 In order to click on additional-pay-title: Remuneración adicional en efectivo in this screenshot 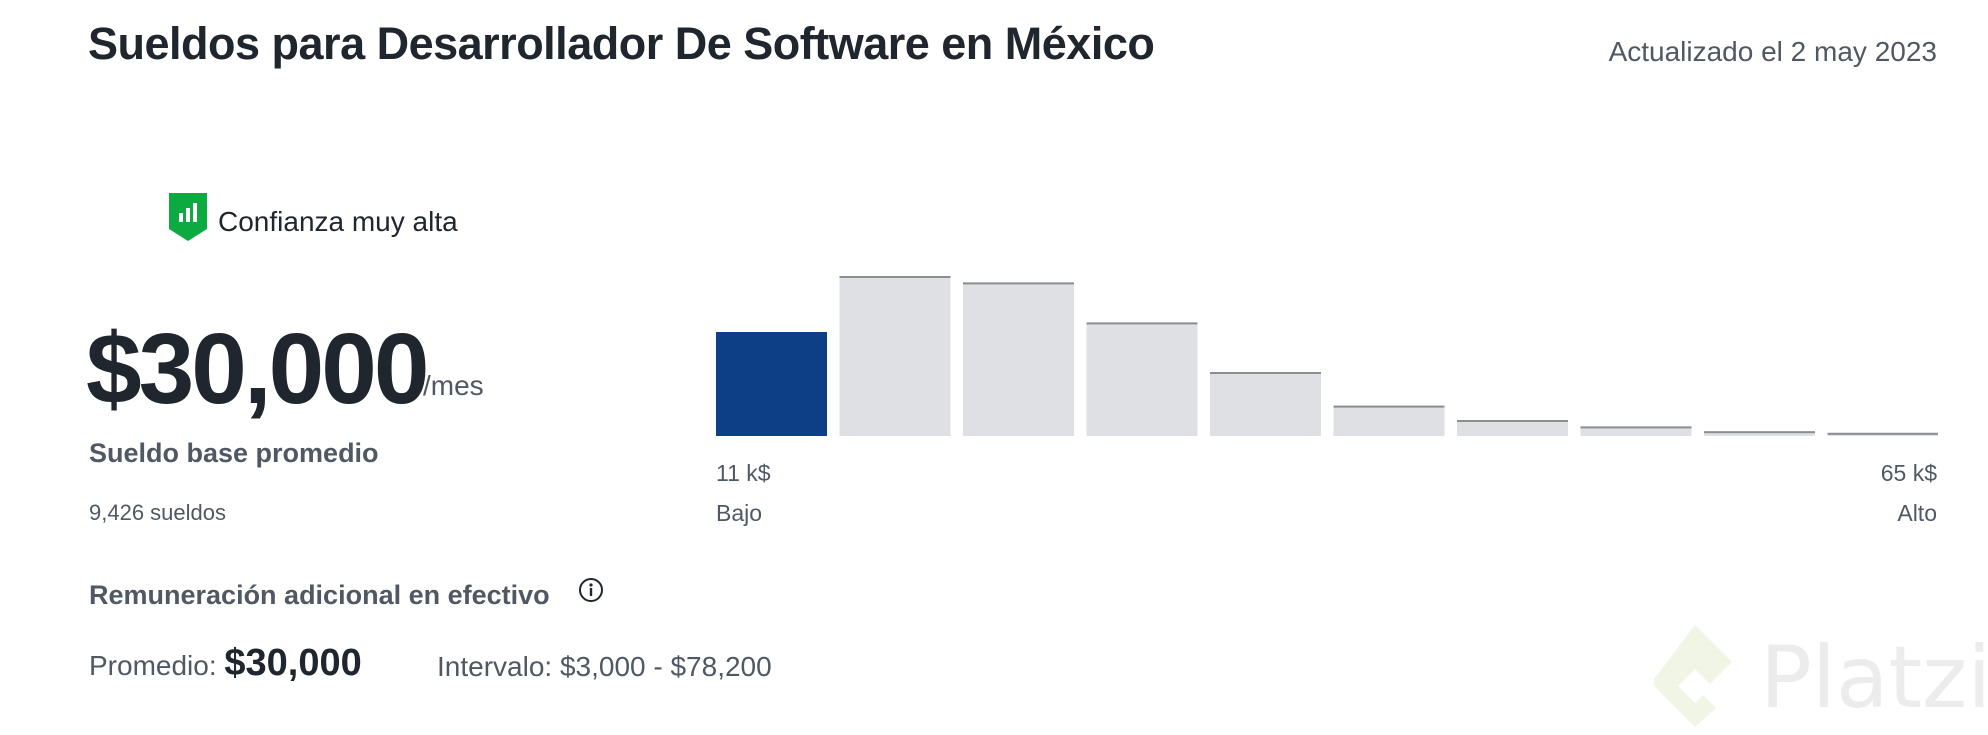, I will do `click(319, 595)`.